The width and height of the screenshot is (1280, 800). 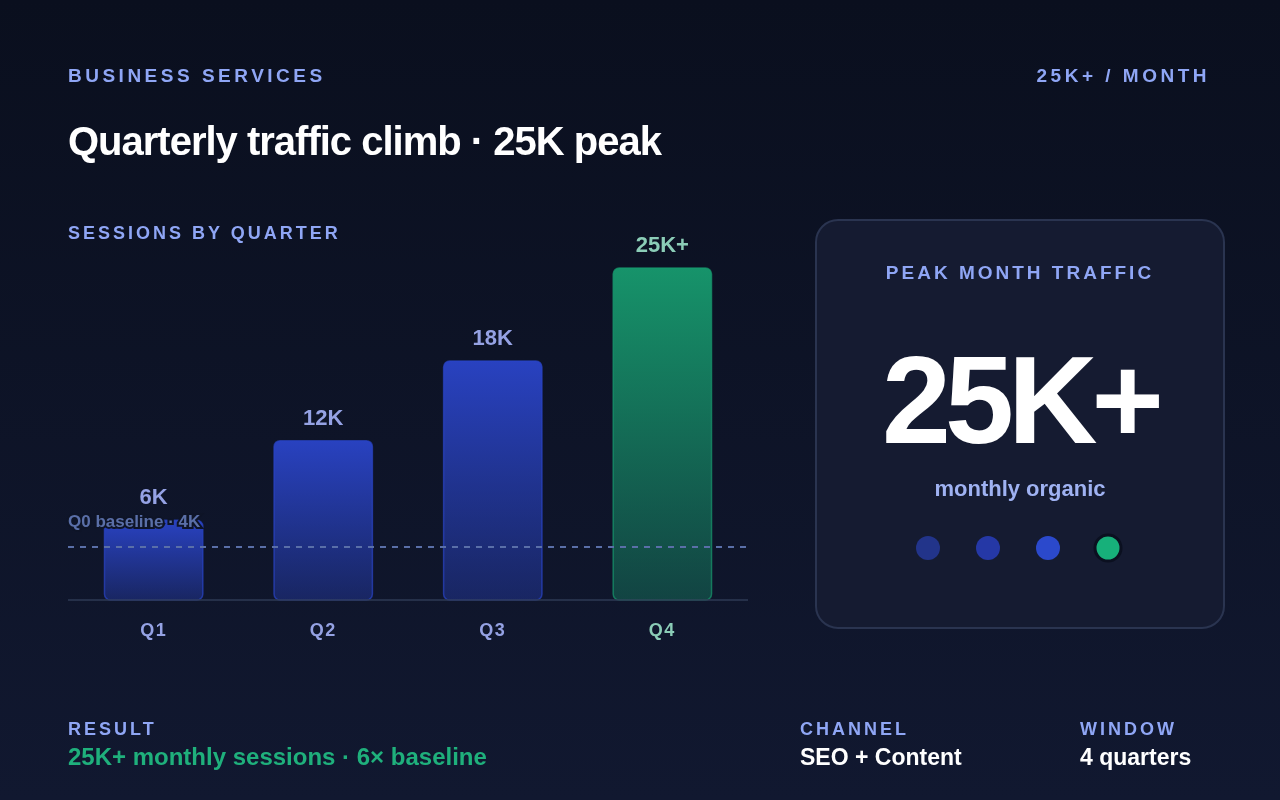 What do you see at coordinates (493, 630) in the screenshot?
I see `x-tick-label: Q3` at bounding box center [493, 630].